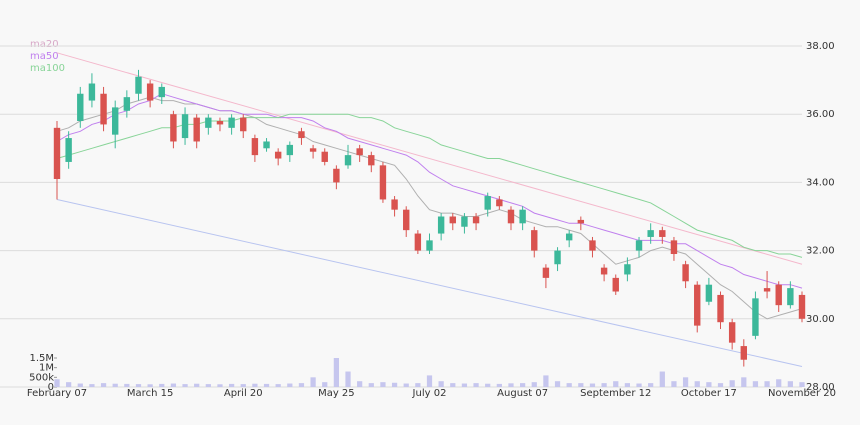 This screenshot has width=860, height=425. I want to click on legend-label: ma50, so click(44, 56).